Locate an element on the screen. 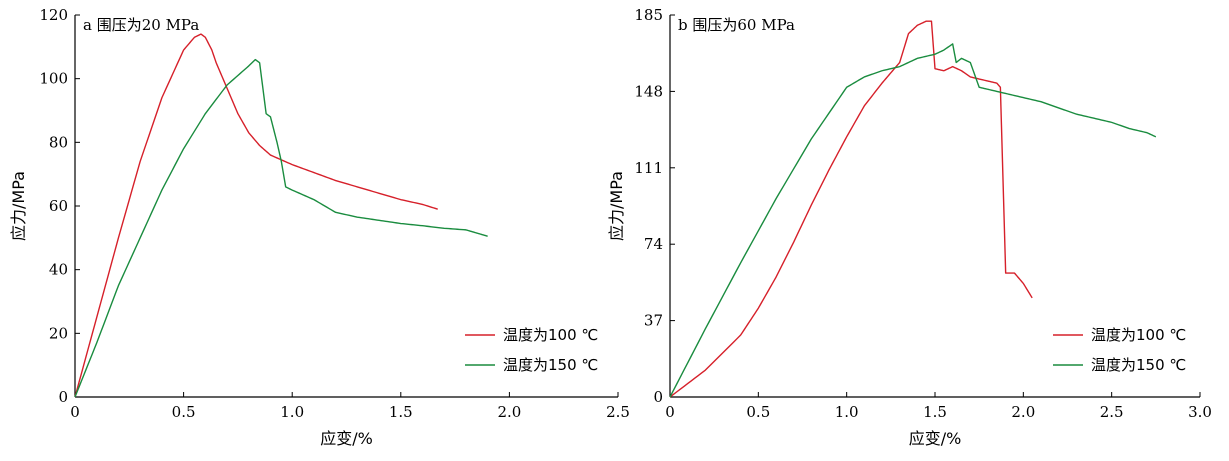 The height and width of the screenshot is (461, 1229). panel-title: a 围压为20 MPa is located at coordinates (141, 25).